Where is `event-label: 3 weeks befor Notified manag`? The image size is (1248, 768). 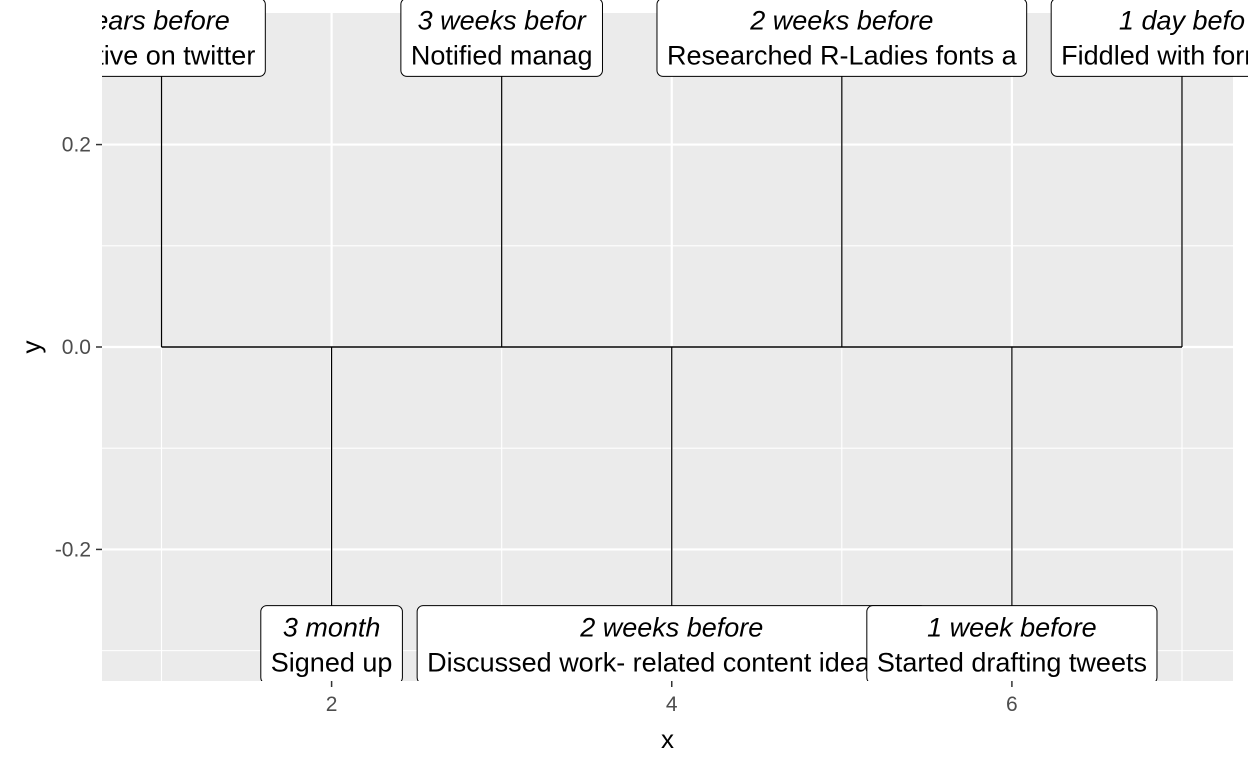
event-label: 3 weeks befor Notified manag is located at coordinates (501, 38).